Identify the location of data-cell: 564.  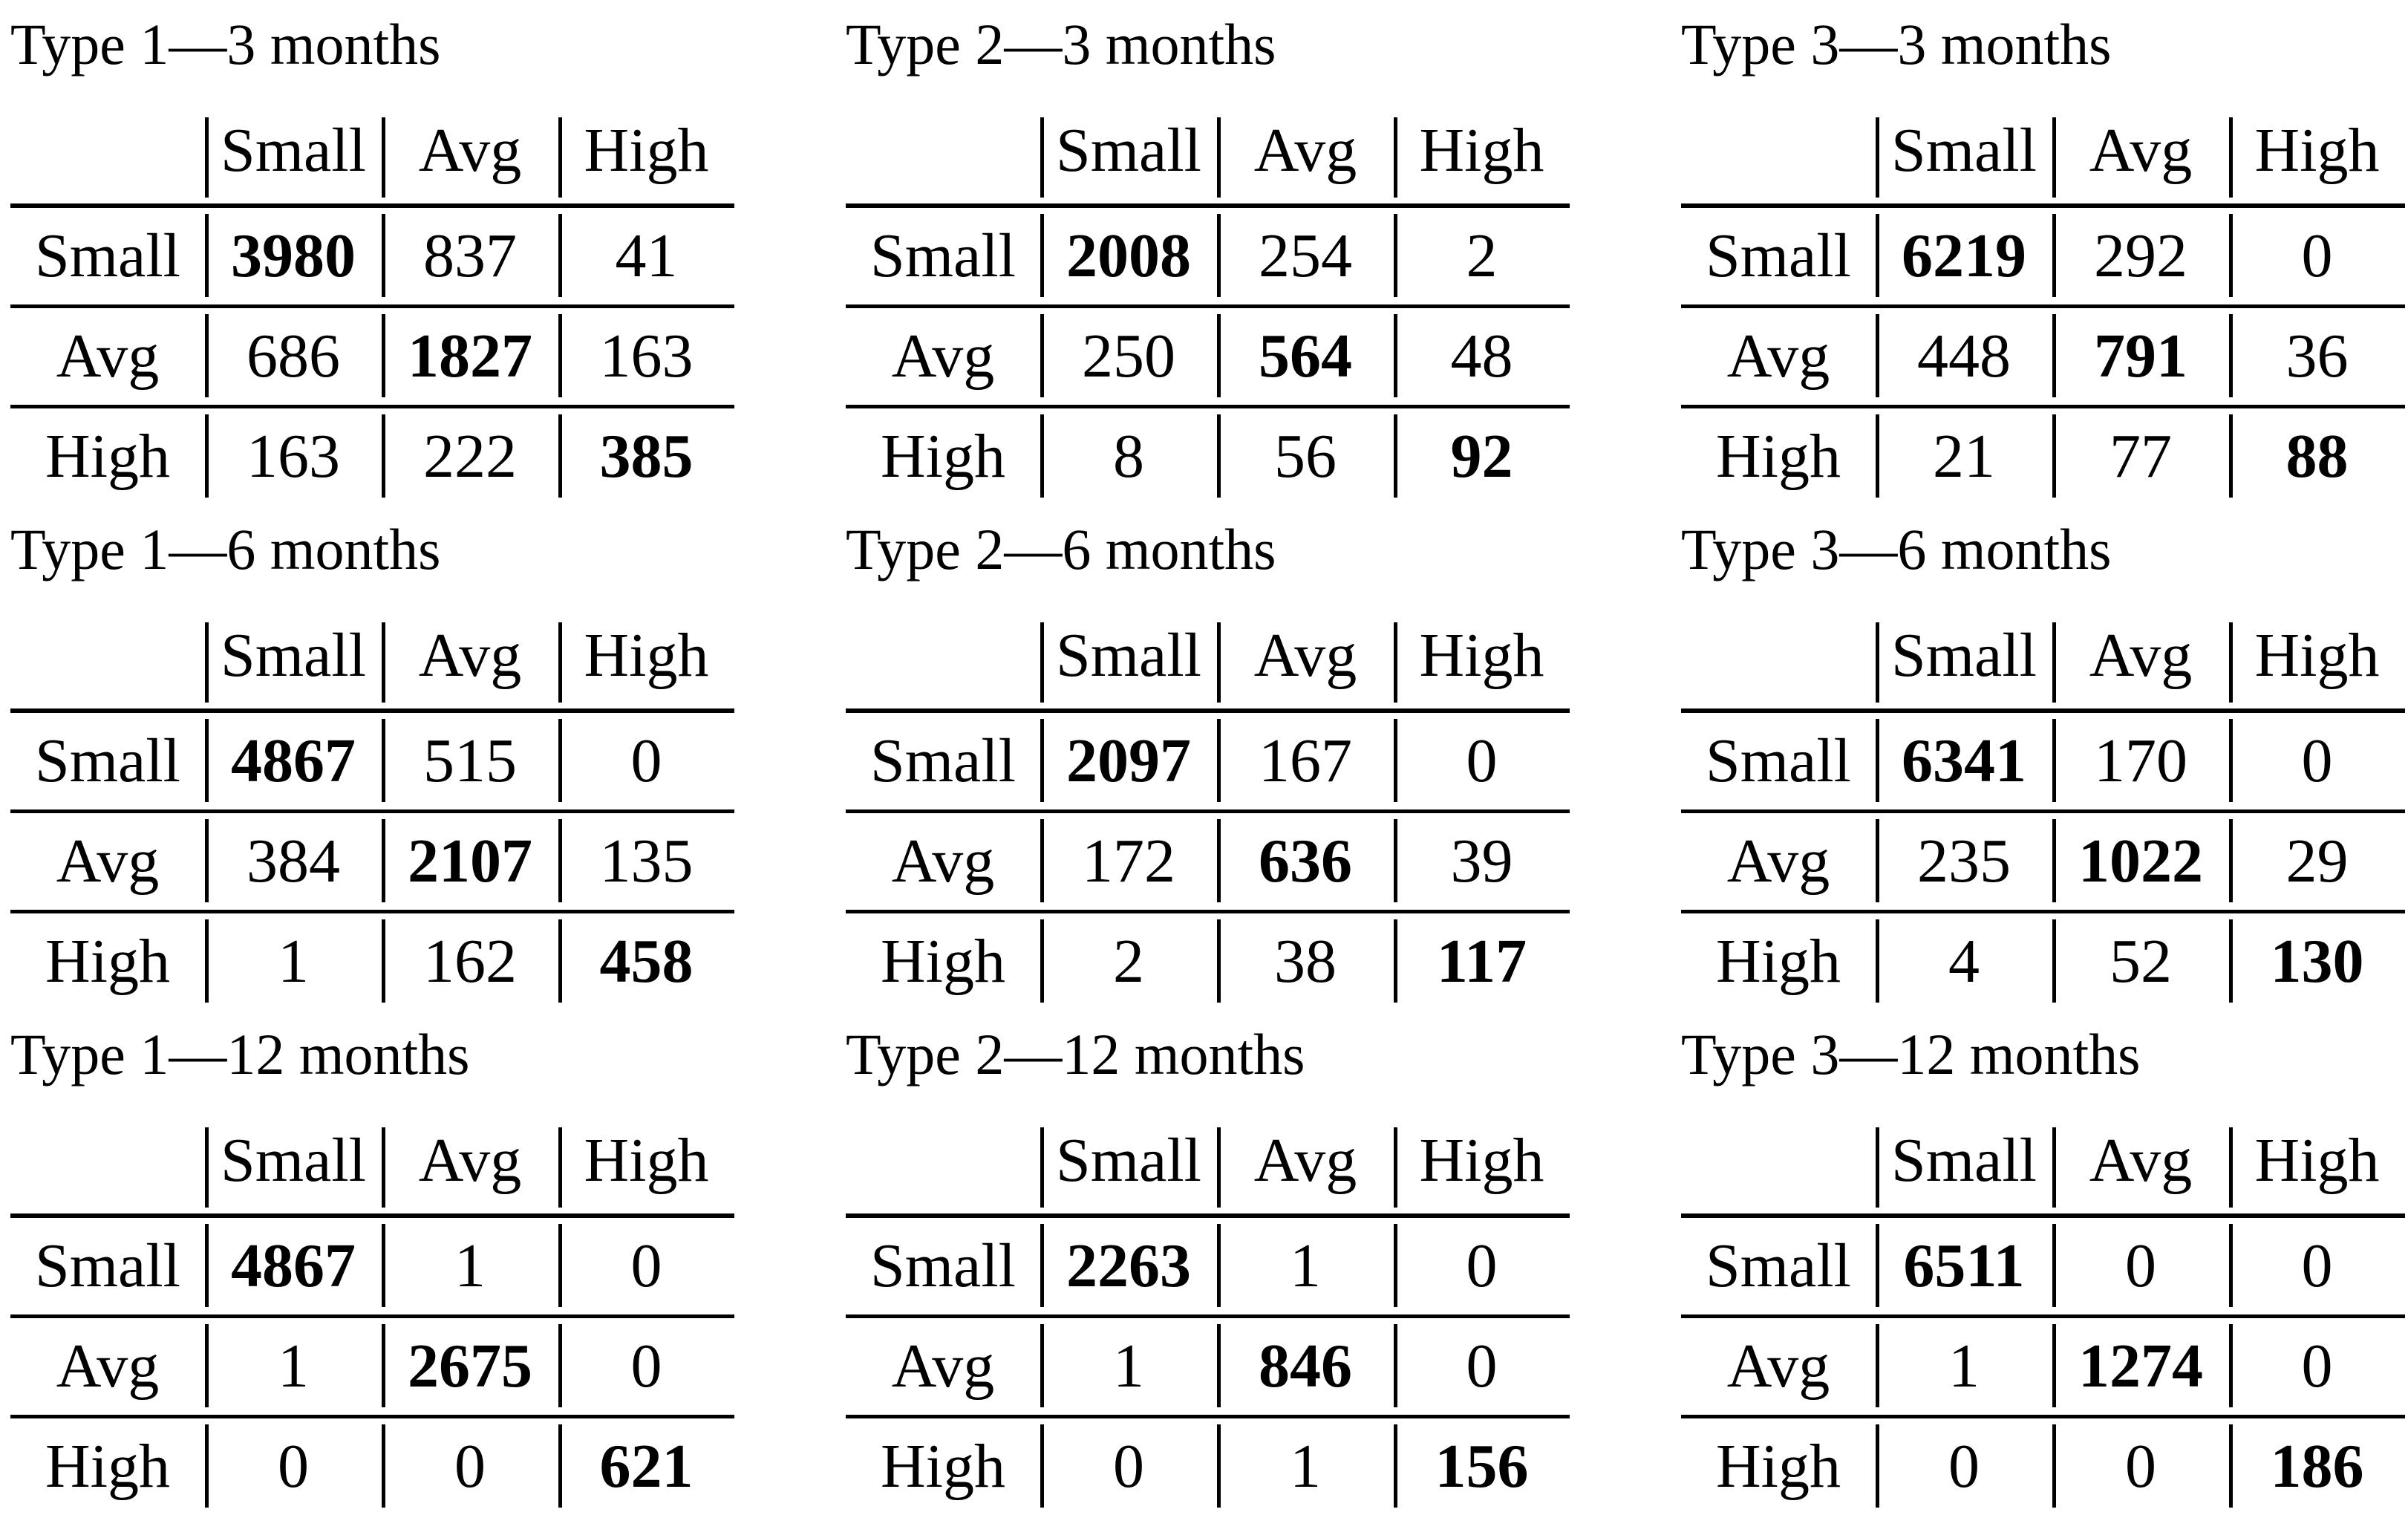
(1305, 356).